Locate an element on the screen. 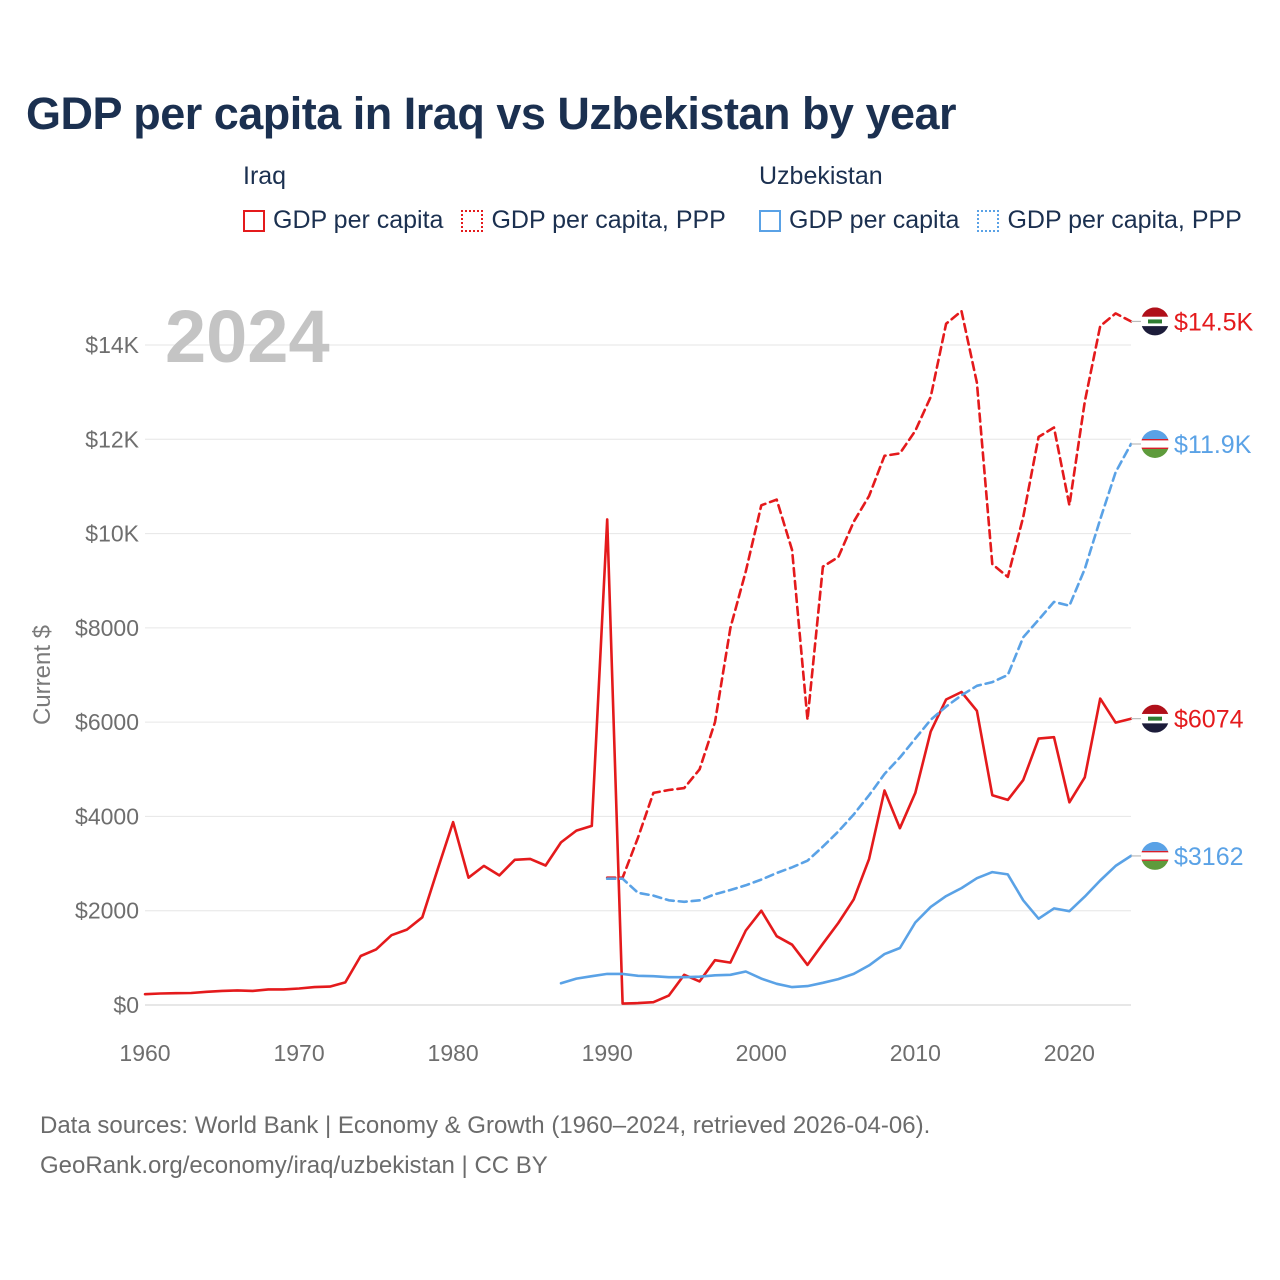 The image size is (1280, 1280). x-tick-label: 1980 is located at coordinates (453, 1053).